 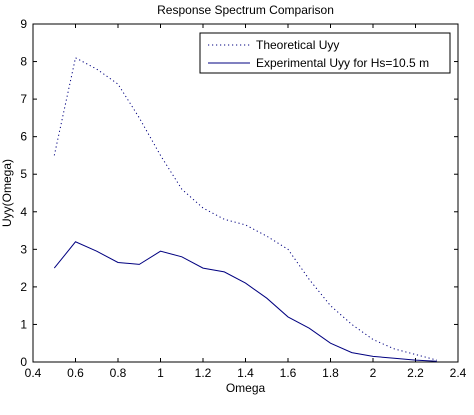 What do you see at coordinates (458, 373) in the screenshot?
I see `x-tick-label: 2.4` at bounding box center [458, 373].